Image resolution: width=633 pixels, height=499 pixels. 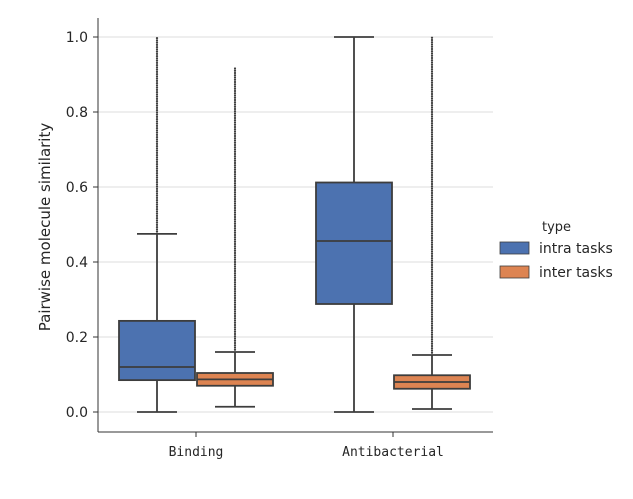 I want to click on box-intra-tasks-binding, so click(x=157, y=225).